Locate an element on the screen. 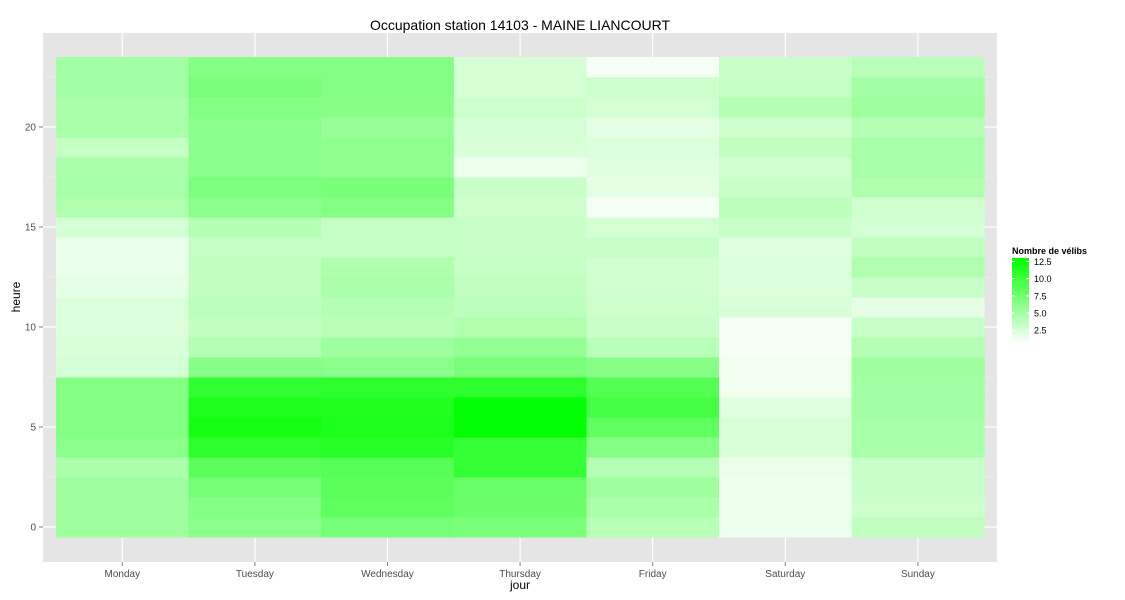 The image size is (1125, 600). legend: Nombre de vélibs 2.5 5.0 7.5 10.0 12.5 is located at coordinates (1049, 295).